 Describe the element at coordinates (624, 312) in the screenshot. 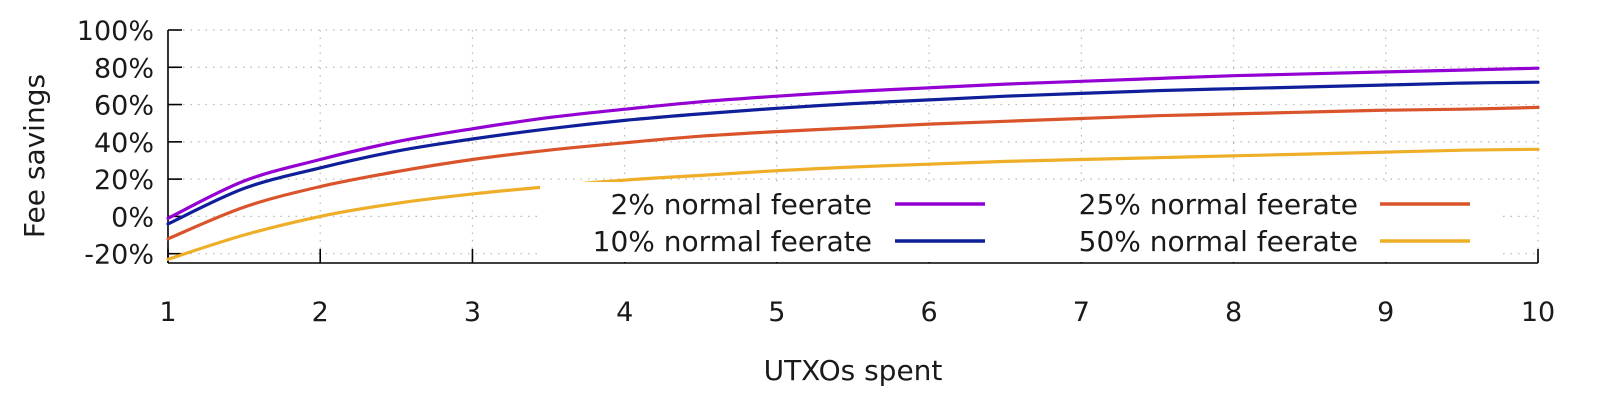

I see `x-tick-label: 4` at that location.